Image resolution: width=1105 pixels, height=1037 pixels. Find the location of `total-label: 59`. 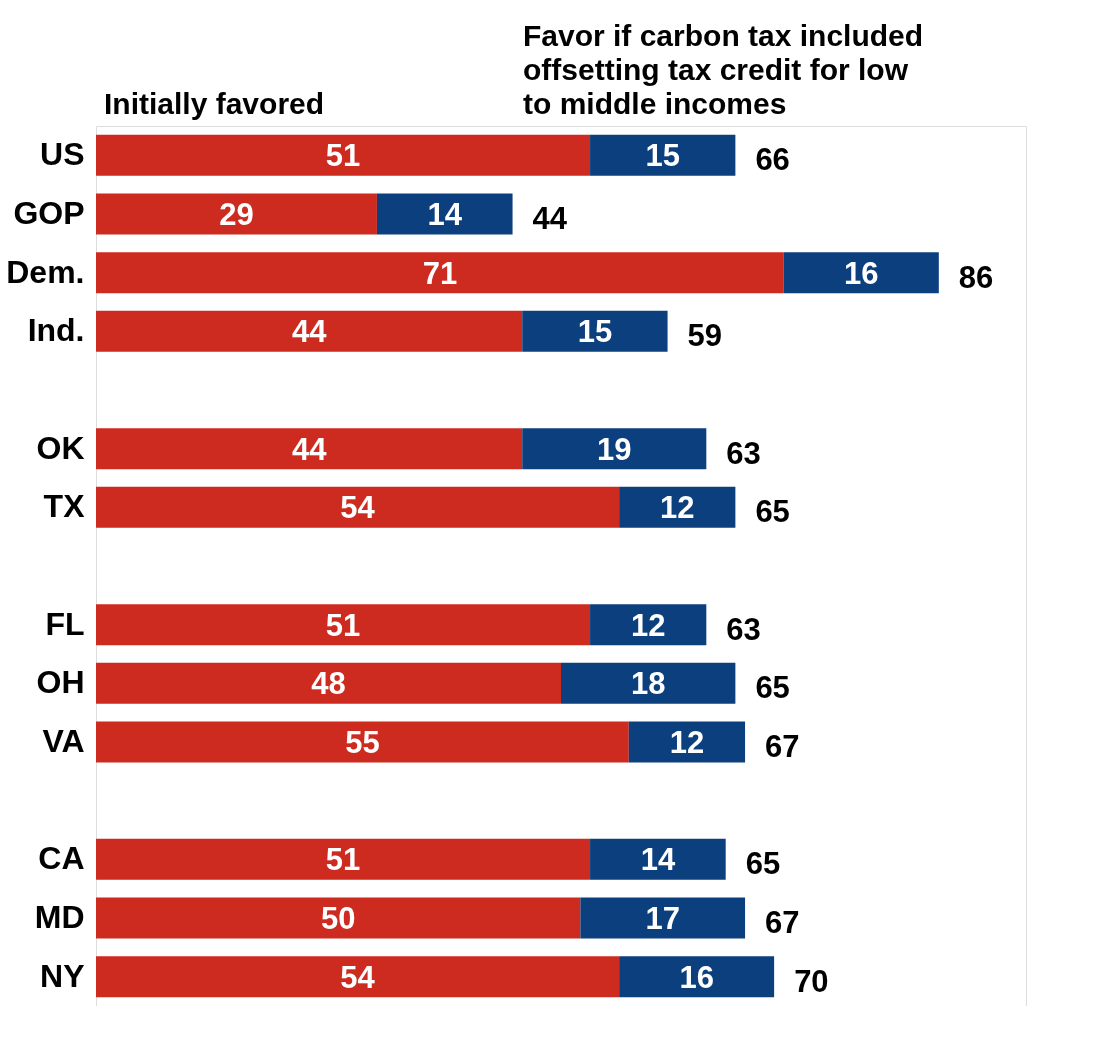

total-label: 59 is located at coordinates (705, 336).